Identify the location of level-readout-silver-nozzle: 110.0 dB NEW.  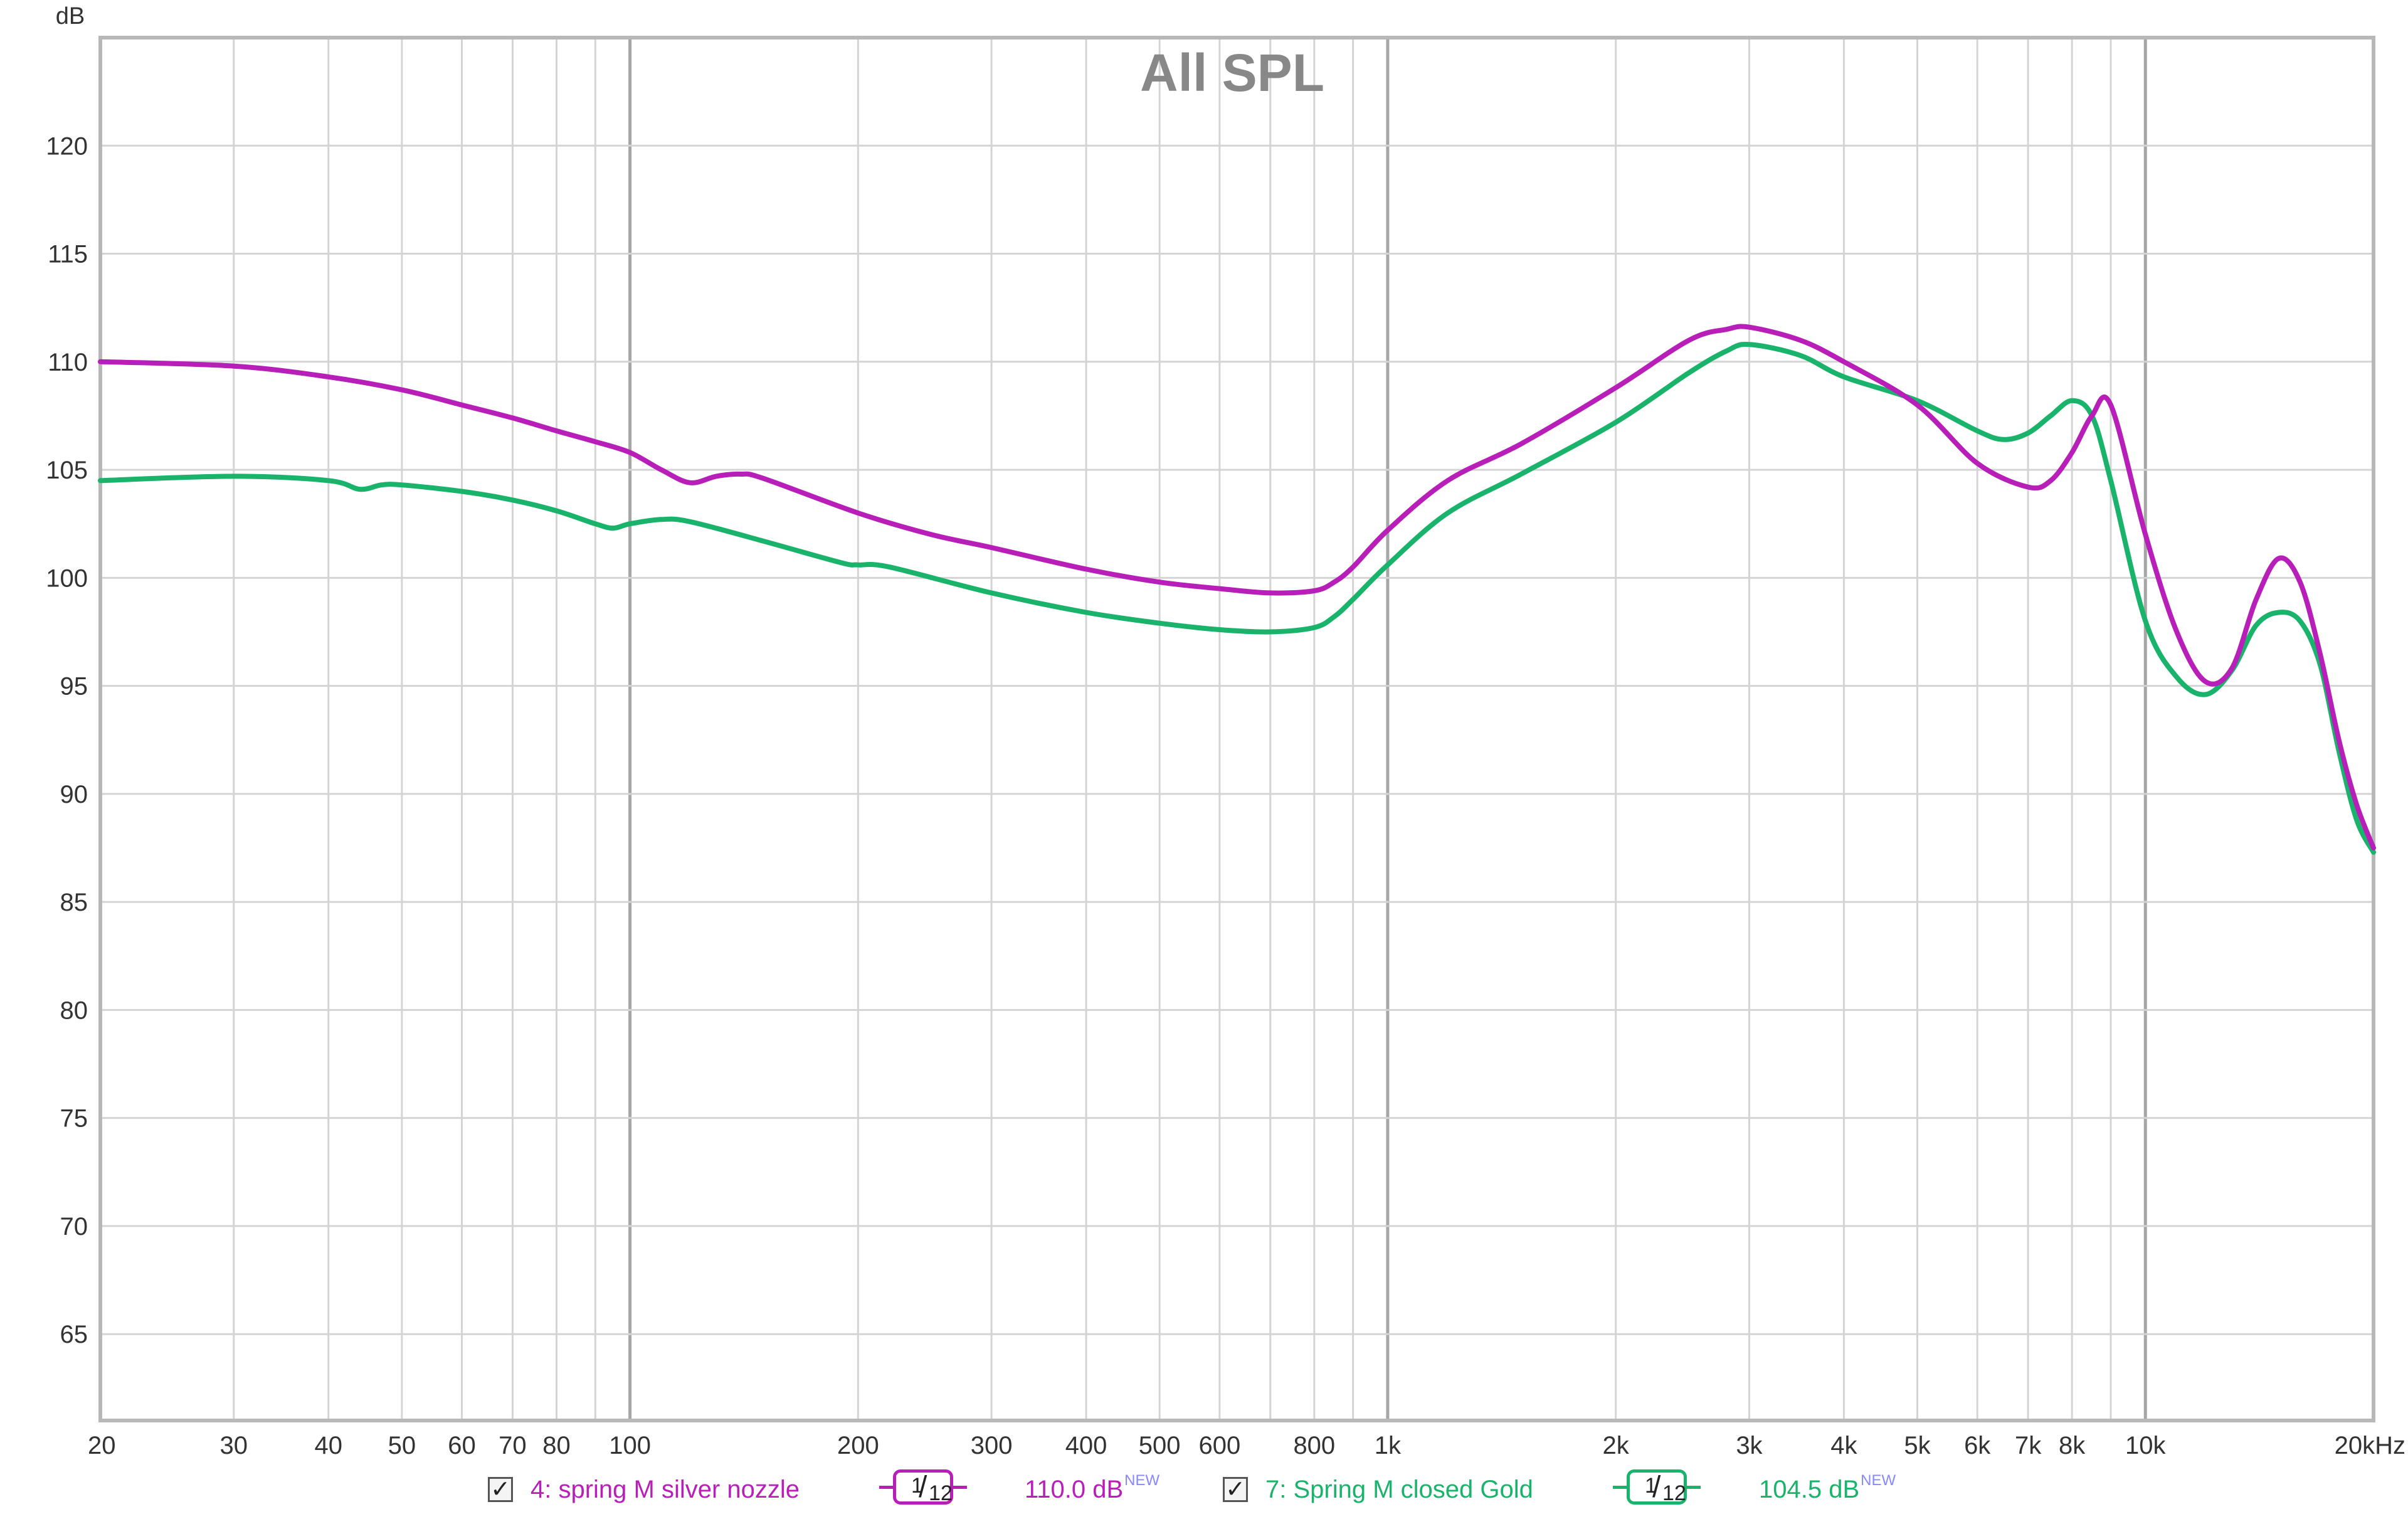
(1092, 1490).